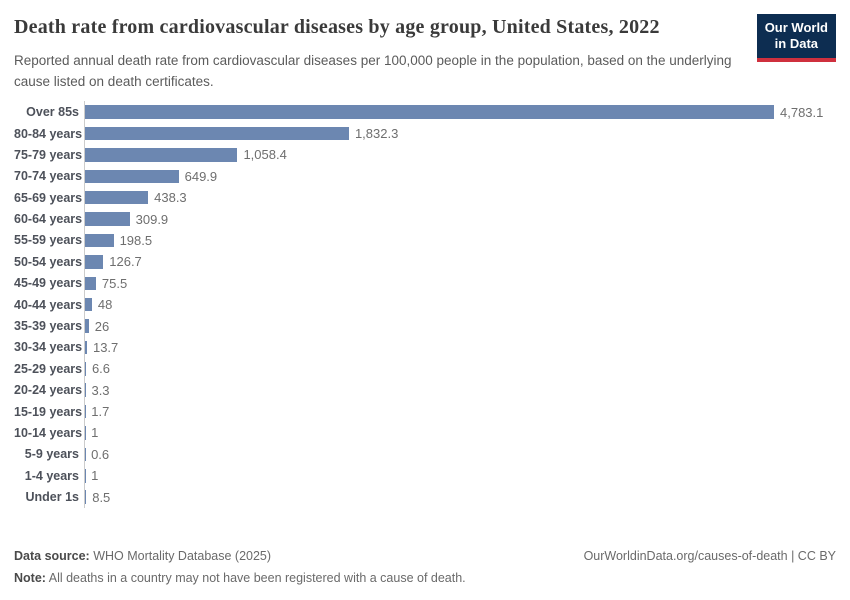 The height and width of the screenshot is (600, 850). What do you see at coordinates (48, 154) in the screenshot?
I see `category-label: 75-79 years` at bounding box center [48, 154].